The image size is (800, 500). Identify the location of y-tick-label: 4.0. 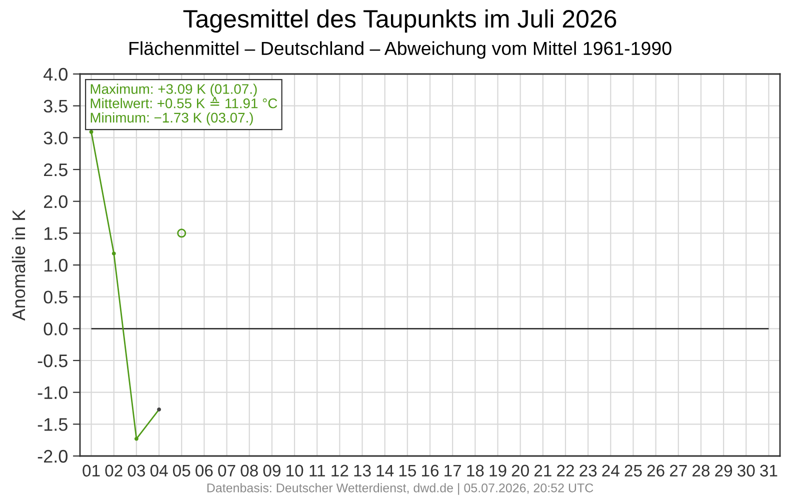
(56, 74).